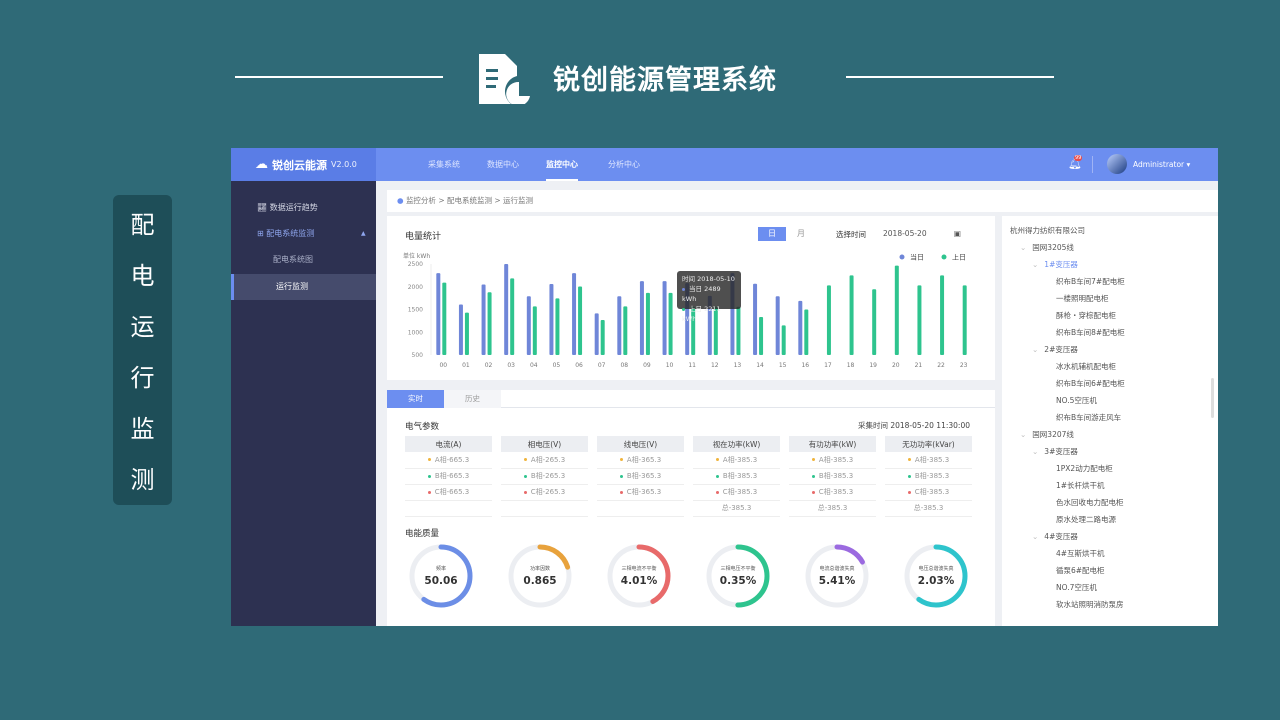 This screenshot has height=720, width=1280. What do you see at coordinates (1110, 468) in the screenshot?
I see `tree-node: 1PX2动力配电柜` at bounding box center [1110, 468].